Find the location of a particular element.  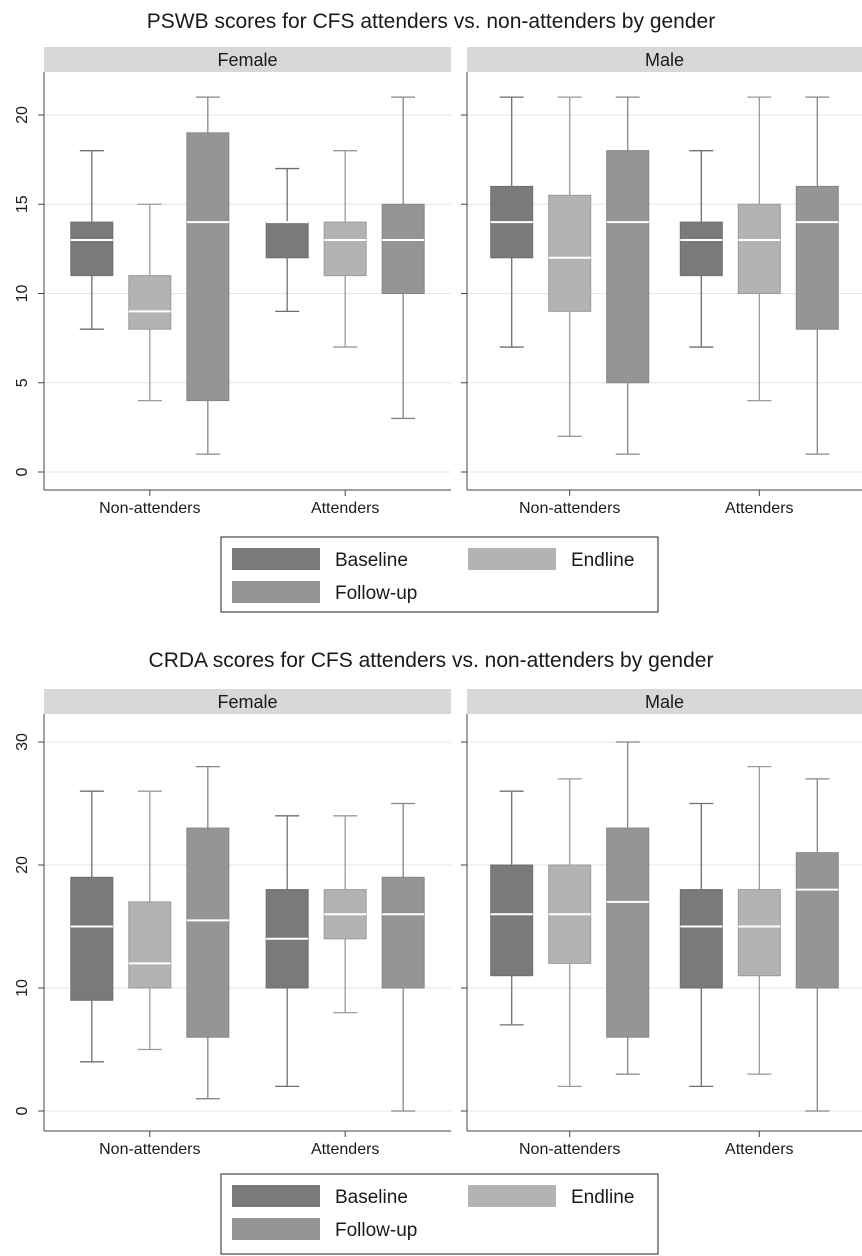

y-tick-label: 30 is located at coordinates (22, 742).